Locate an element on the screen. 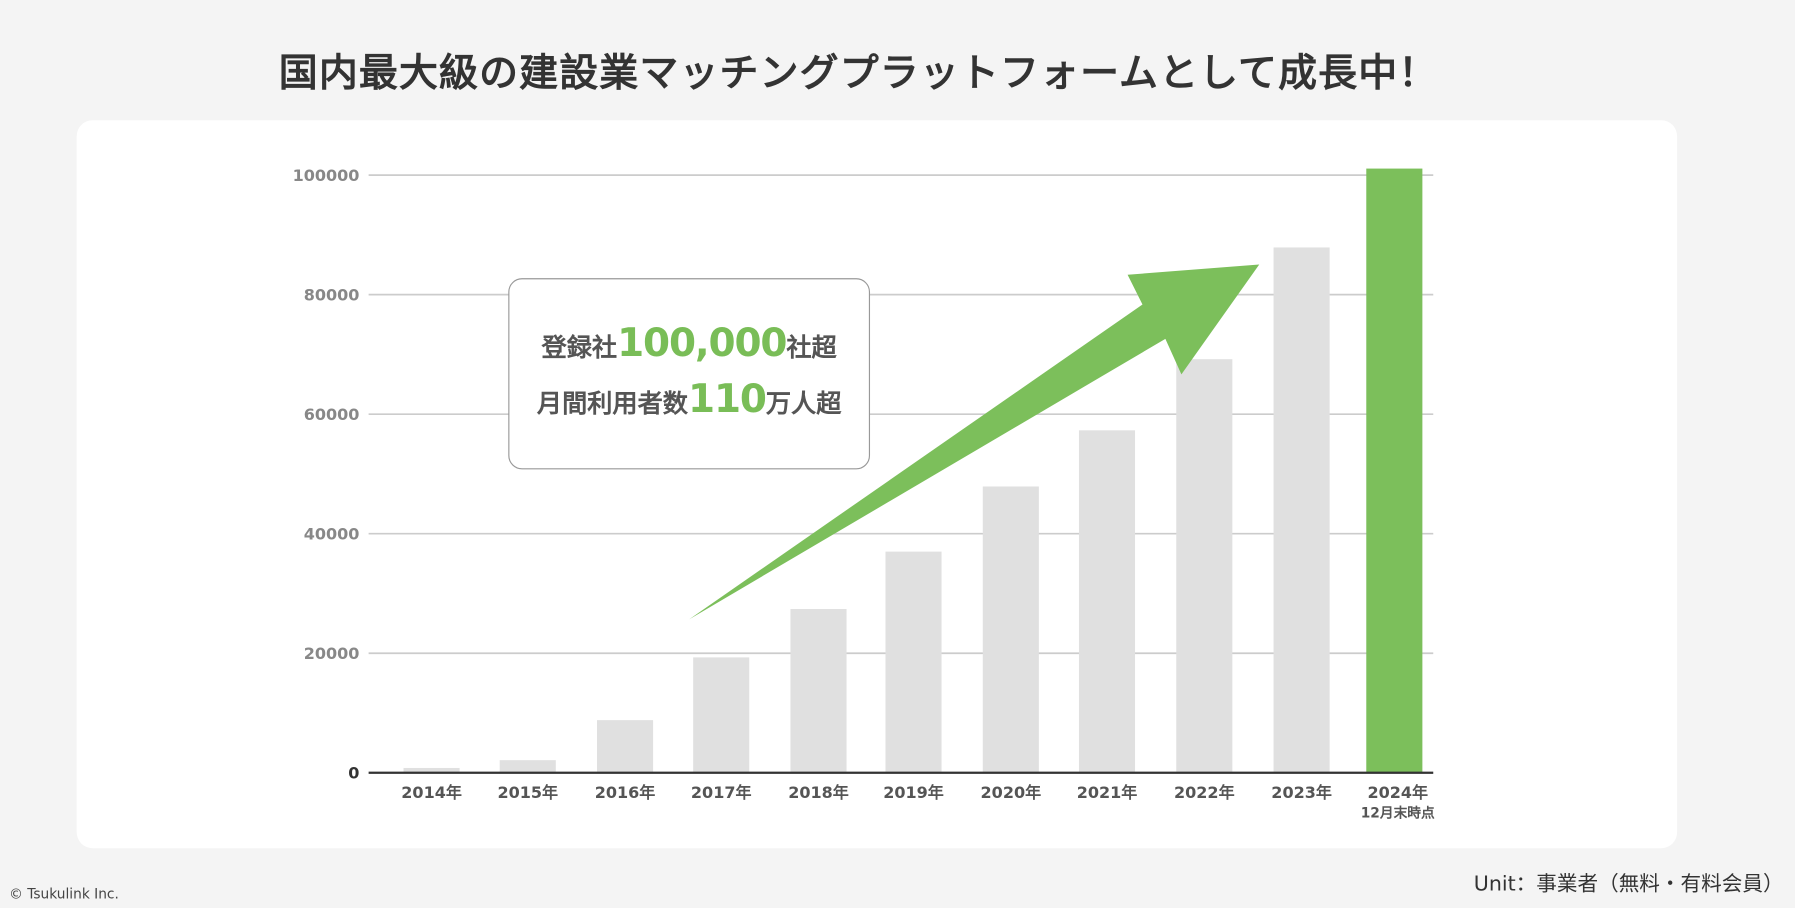 The height and width of the screenshot is (908, 1795). stats-callout: 登録社100,000社超 月間利用者数110万人超 is located at coordinates (689, 374).